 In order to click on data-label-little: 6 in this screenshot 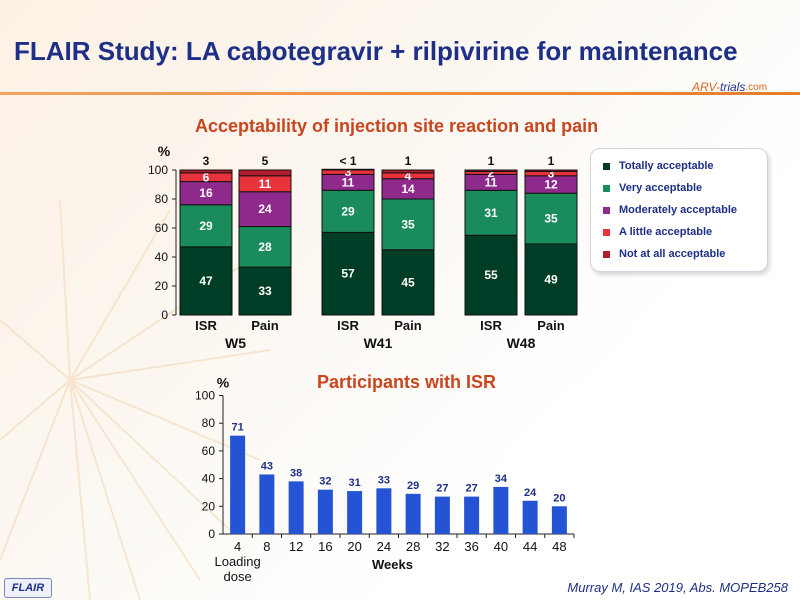, I will do `click(206, 177)`.